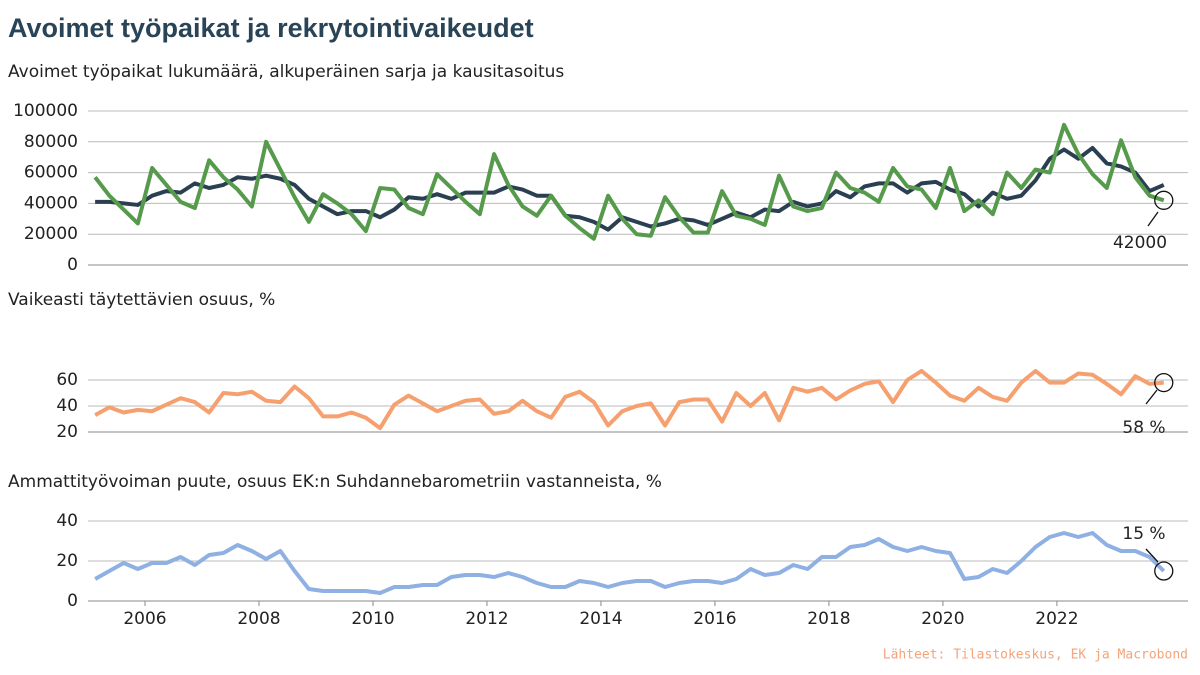 The image size is (1200, 675). What do you see at coordinates (258, 619) in the screenshot?
I see `x-tick-label: 2008` at bounding box center [258, 619].